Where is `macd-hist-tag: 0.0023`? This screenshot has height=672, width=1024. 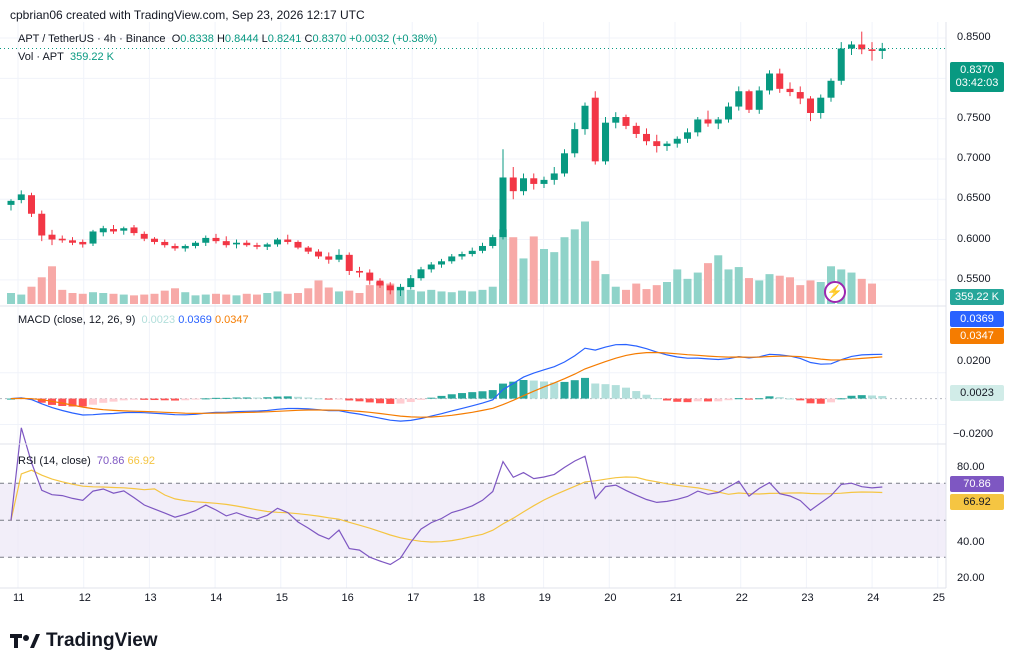 macd-hist-tag: 0.0023 is located at coordinates (977, 393).